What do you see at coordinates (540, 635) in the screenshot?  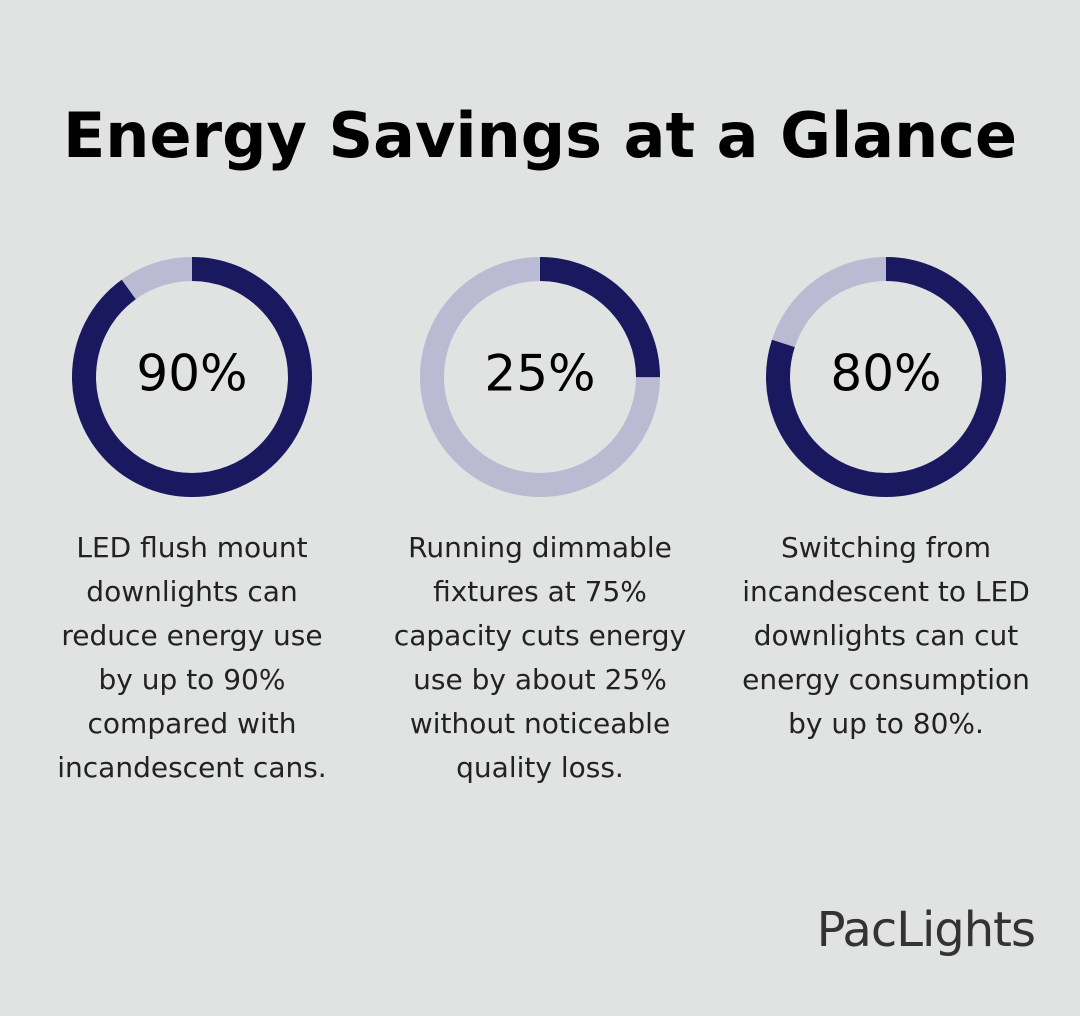 I see `stat-description: capacity cuts energy` at bounding box center [540, 635].